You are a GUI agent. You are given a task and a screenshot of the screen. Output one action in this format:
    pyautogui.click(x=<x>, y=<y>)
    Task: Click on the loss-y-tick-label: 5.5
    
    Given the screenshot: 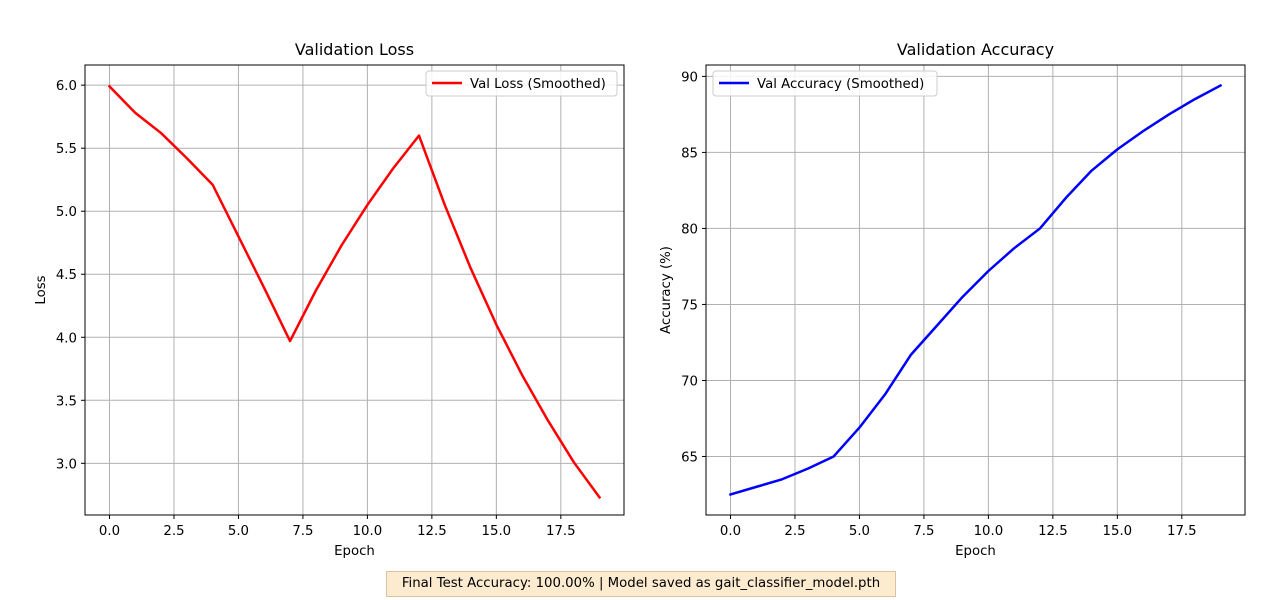 What is the action you would take?
    pyautogui.click(x=66, y=149)
    